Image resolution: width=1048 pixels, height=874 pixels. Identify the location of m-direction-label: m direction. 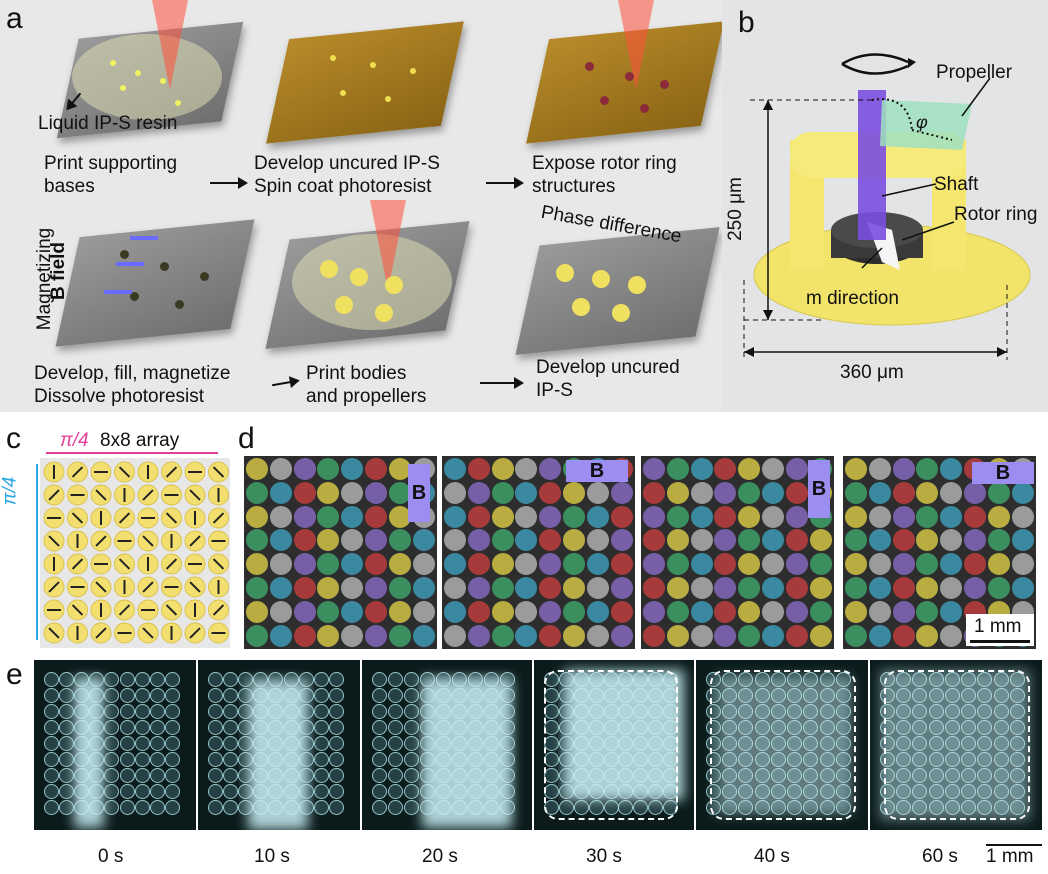
(852, 298).